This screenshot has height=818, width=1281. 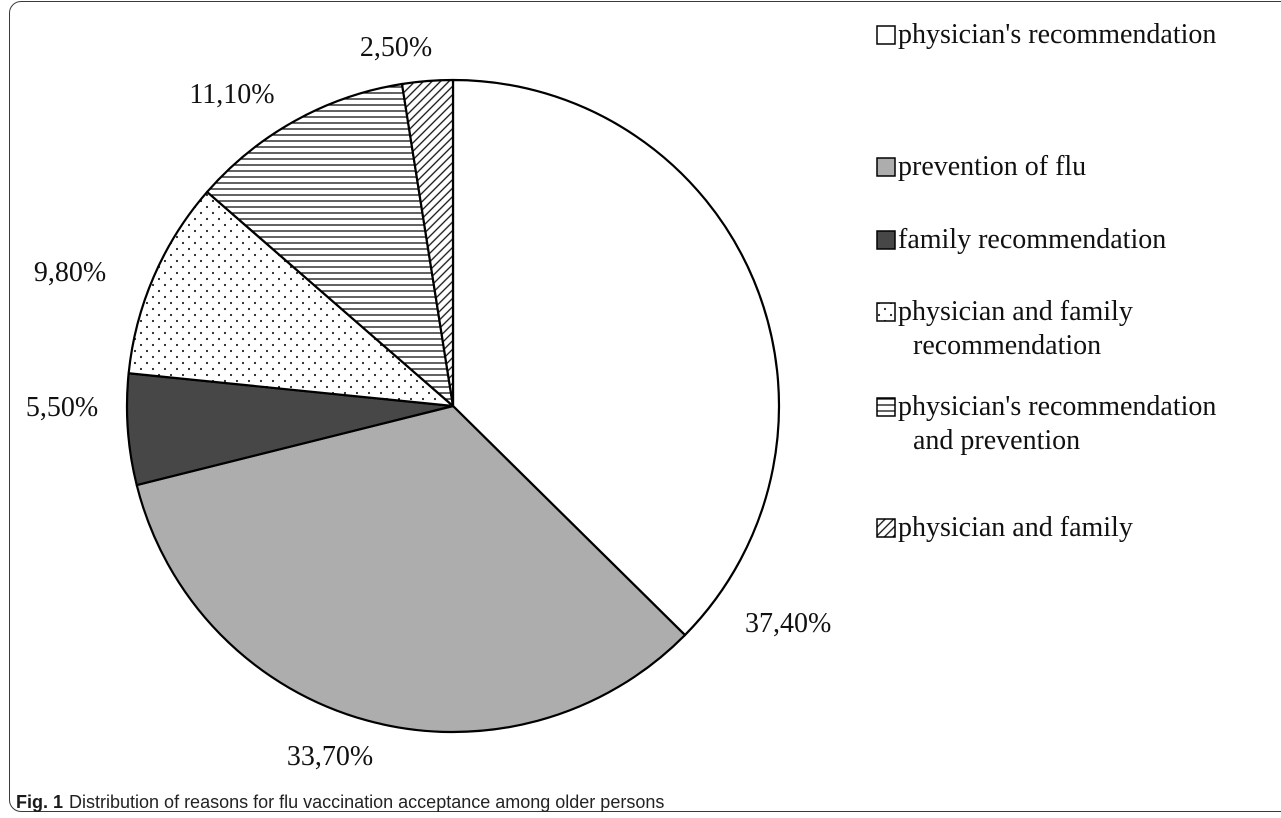 What do you see at coordinates (1057, 406) in the screenshot?
I see `legend-label-5-line-1: physician's recommendation` at bounding box center [1057, 406].